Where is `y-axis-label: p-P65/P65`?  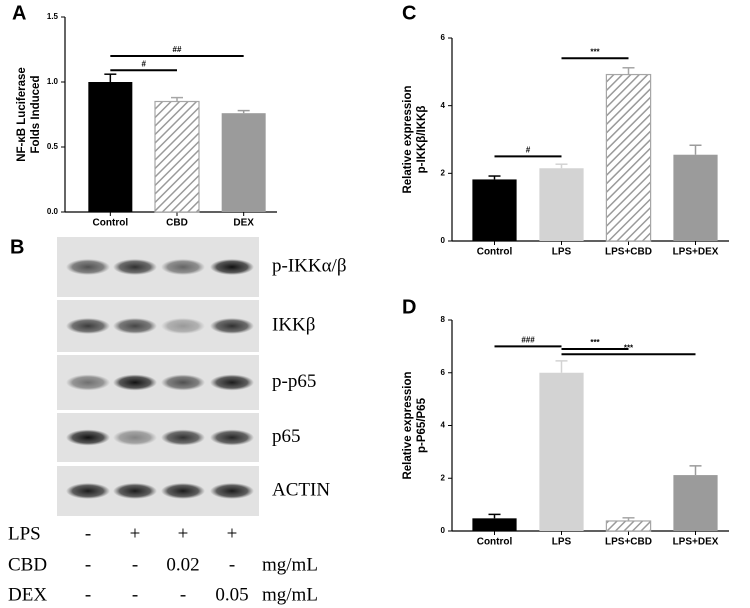 y-axis-label: p-P65/P65 is located at coordinates (422, 425).